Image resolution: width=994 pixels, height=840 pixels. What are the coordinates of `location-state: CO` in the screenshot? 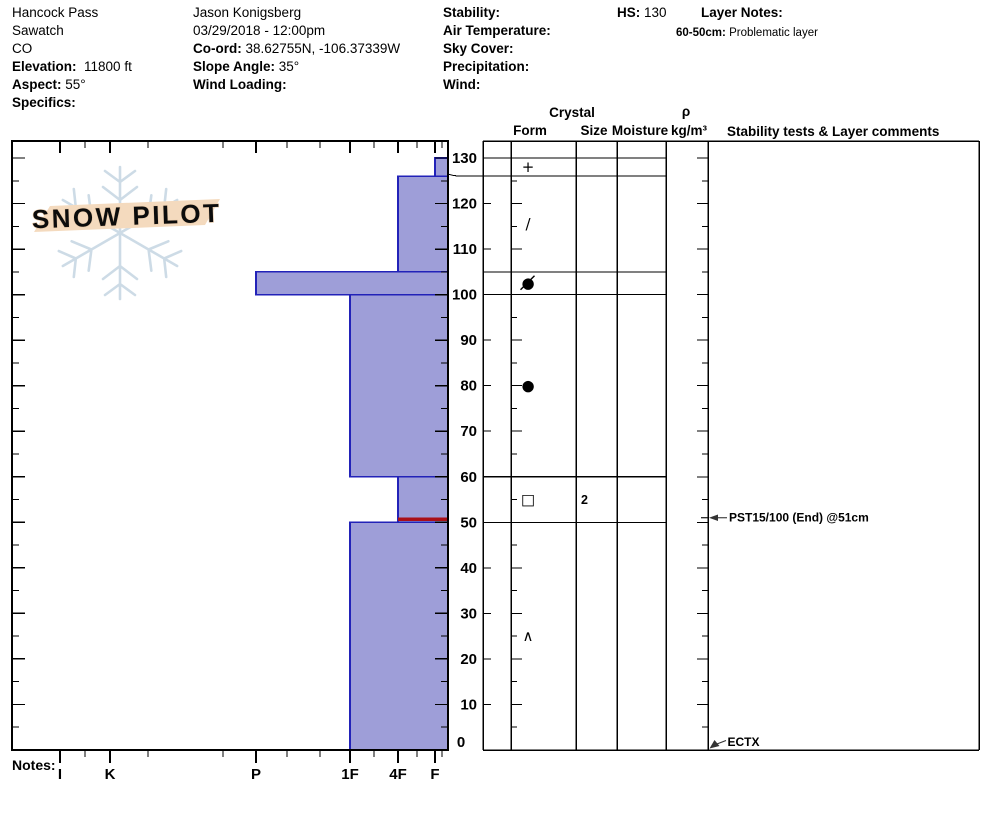 It's located at (22, 48).